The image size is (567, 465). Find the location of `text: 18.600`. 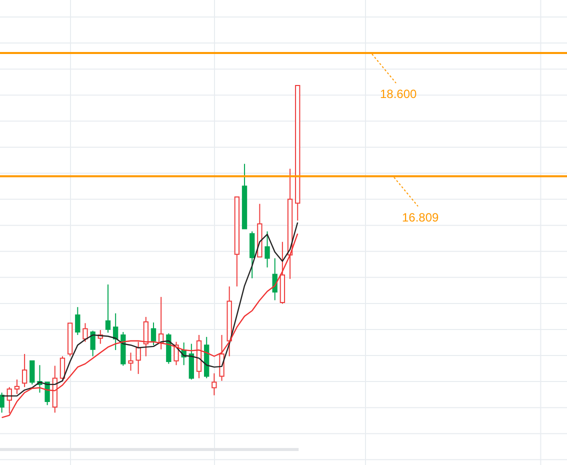

text: 18.600 is located at coordinates (399, 94).